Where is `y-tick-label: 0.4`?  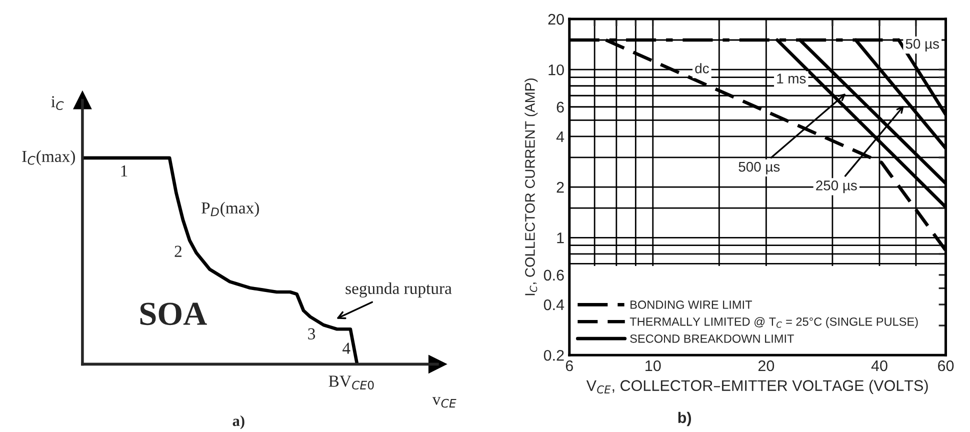 y-tick-label: 0.4 is located at coordinates (554, 304).